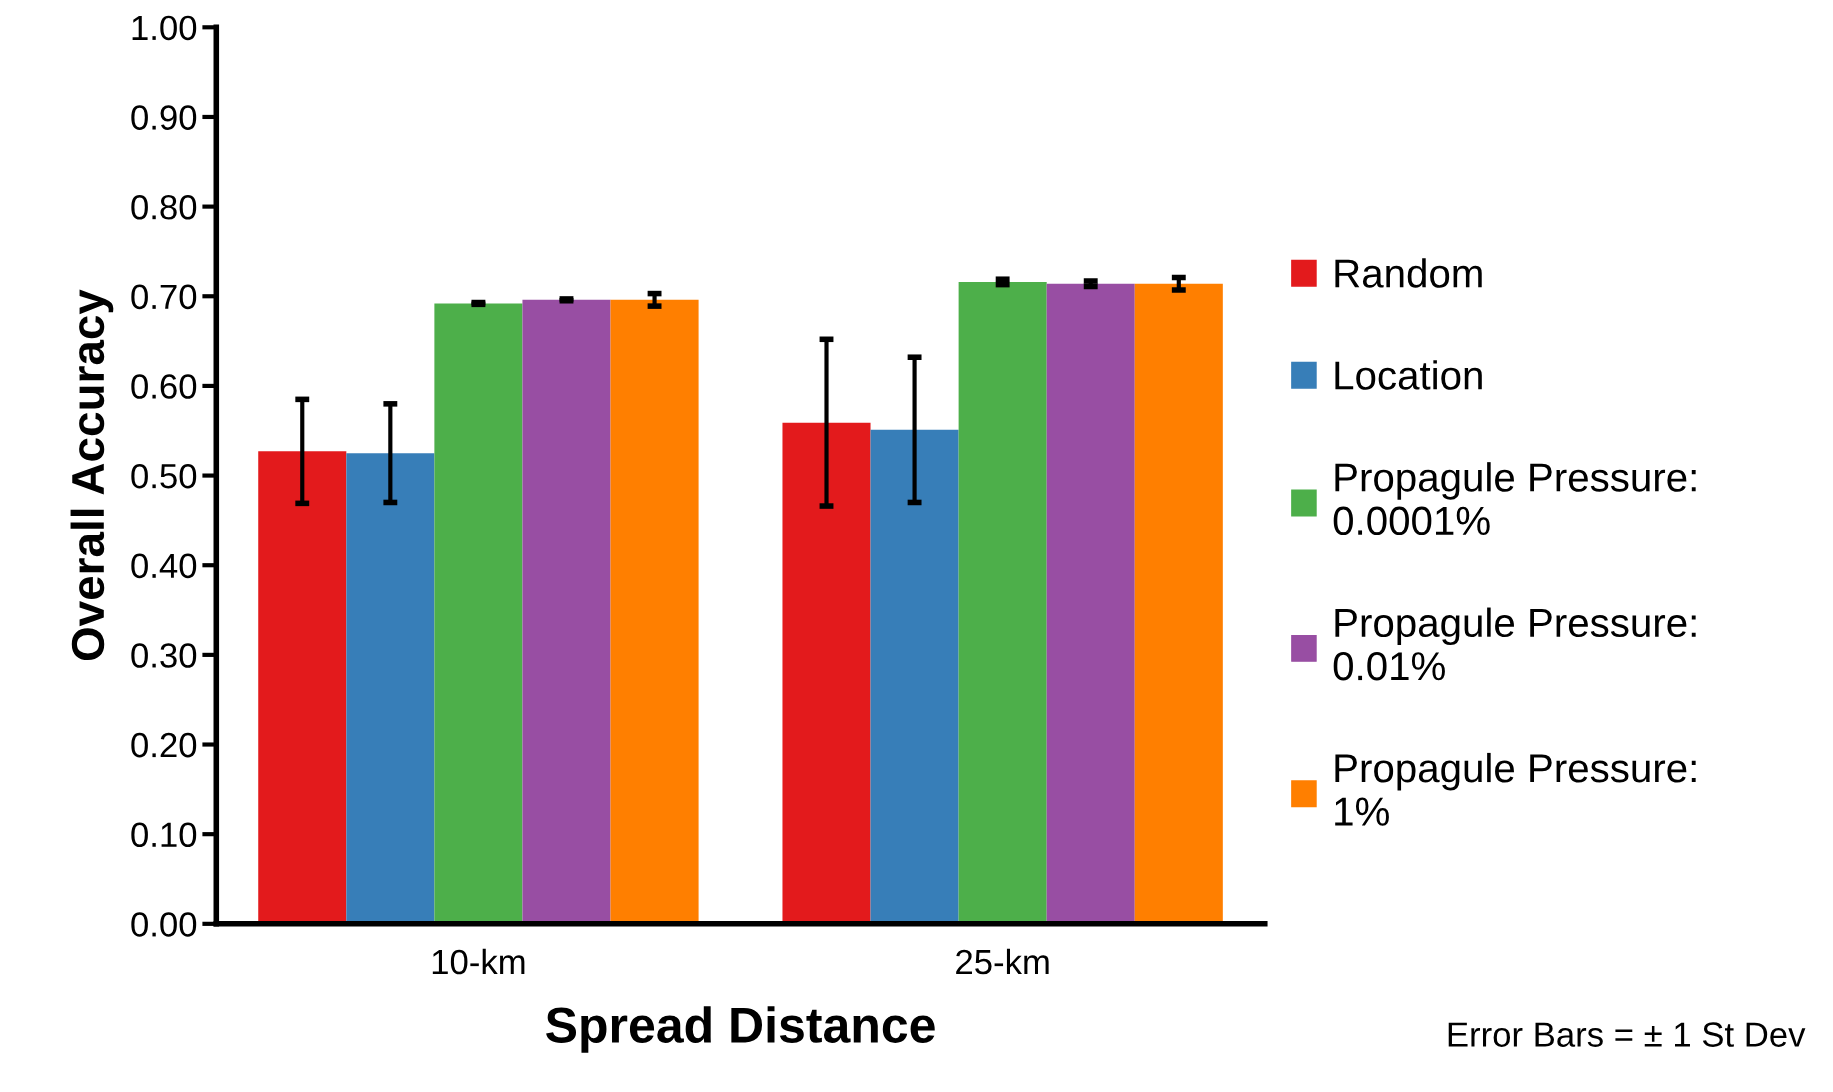 Image resolution: width=1833 pixels, height=1092 pixels. What do you see at coordinates (164, 207) in the screenshot?
I see `y-tick-label: 0.80` at bounding box center [164, 207].